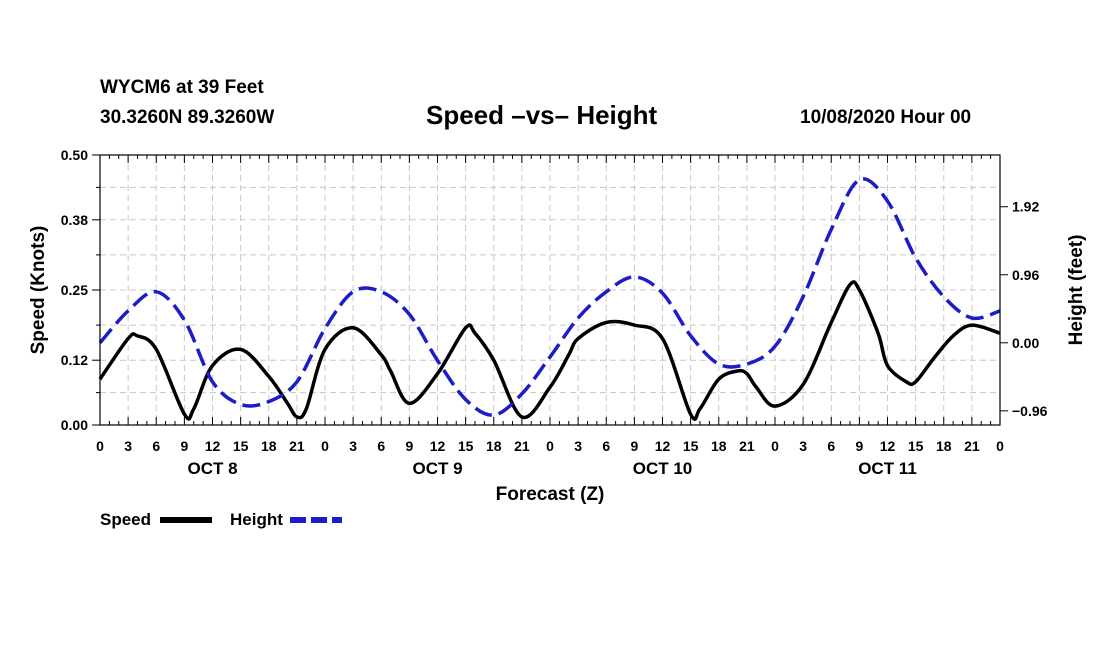 This screenshot has height=650, width=1100. Describe the element at coordinates (550, 494) in the screenshot. I see `x-axis-title: Forecast (Z)` at that location.